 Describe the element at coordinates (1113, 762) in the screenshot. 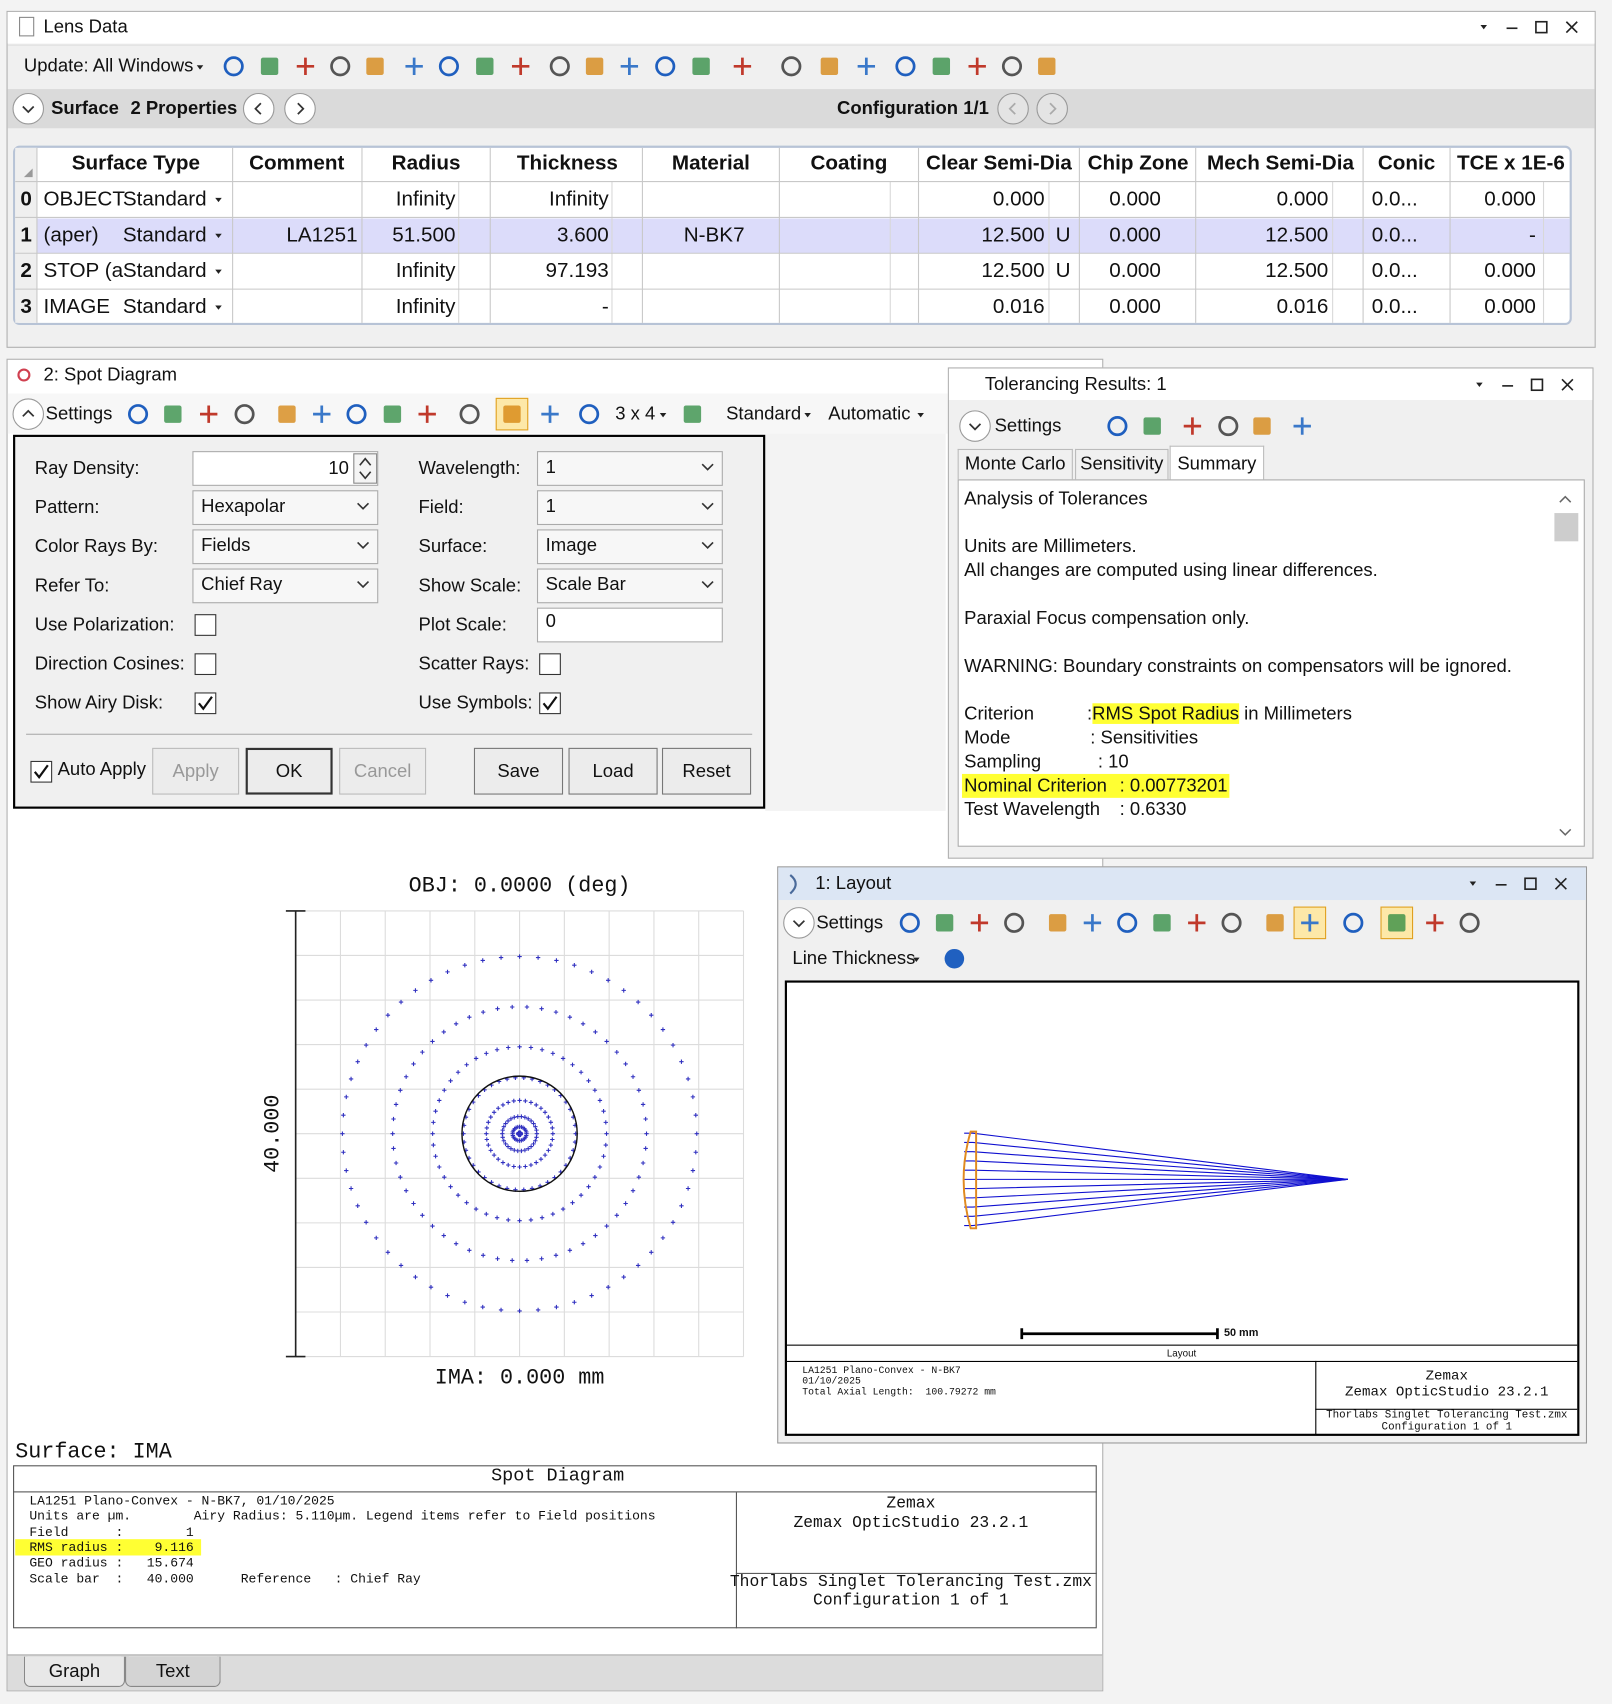

I see `criterion-value: : 10` at that location.